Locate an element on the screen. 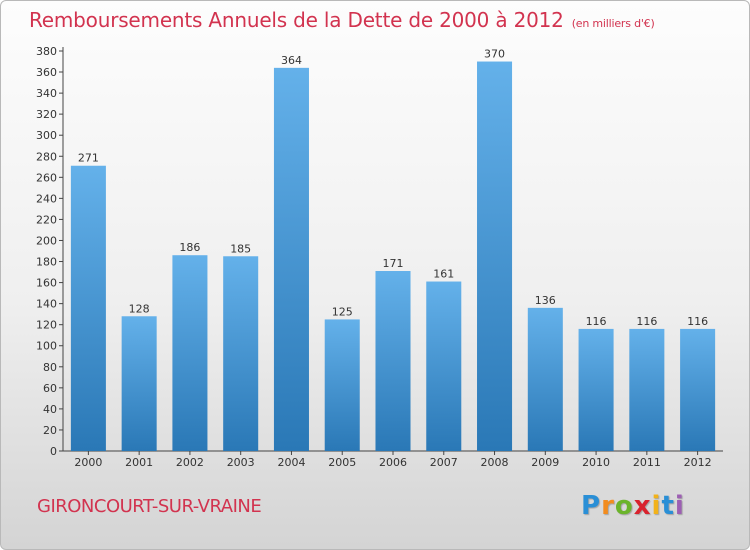 Image resolution: width=750 pixels, height=550 pixels. y-tick-label: 140 is located at coordinates (46, 304).